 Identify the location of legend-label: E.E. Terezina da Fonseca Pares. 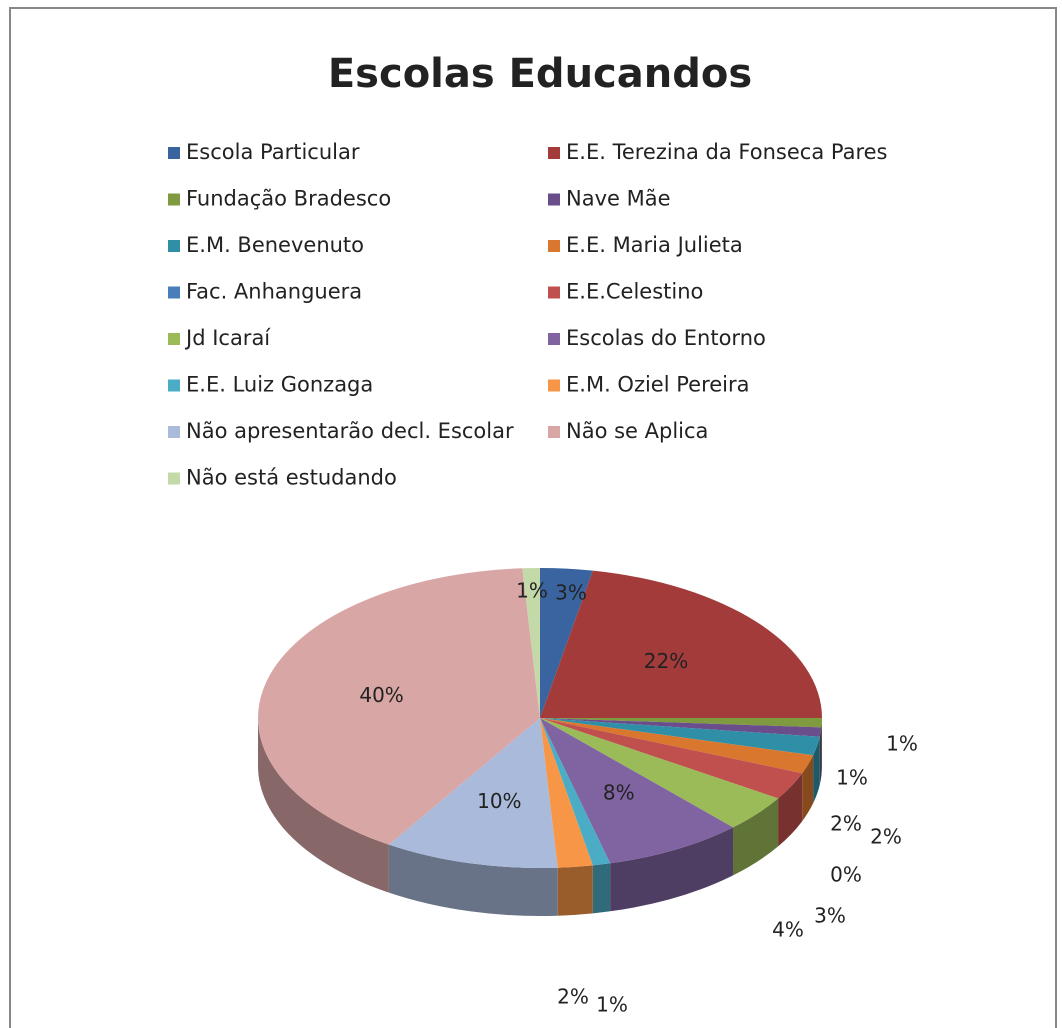
(726, 152).